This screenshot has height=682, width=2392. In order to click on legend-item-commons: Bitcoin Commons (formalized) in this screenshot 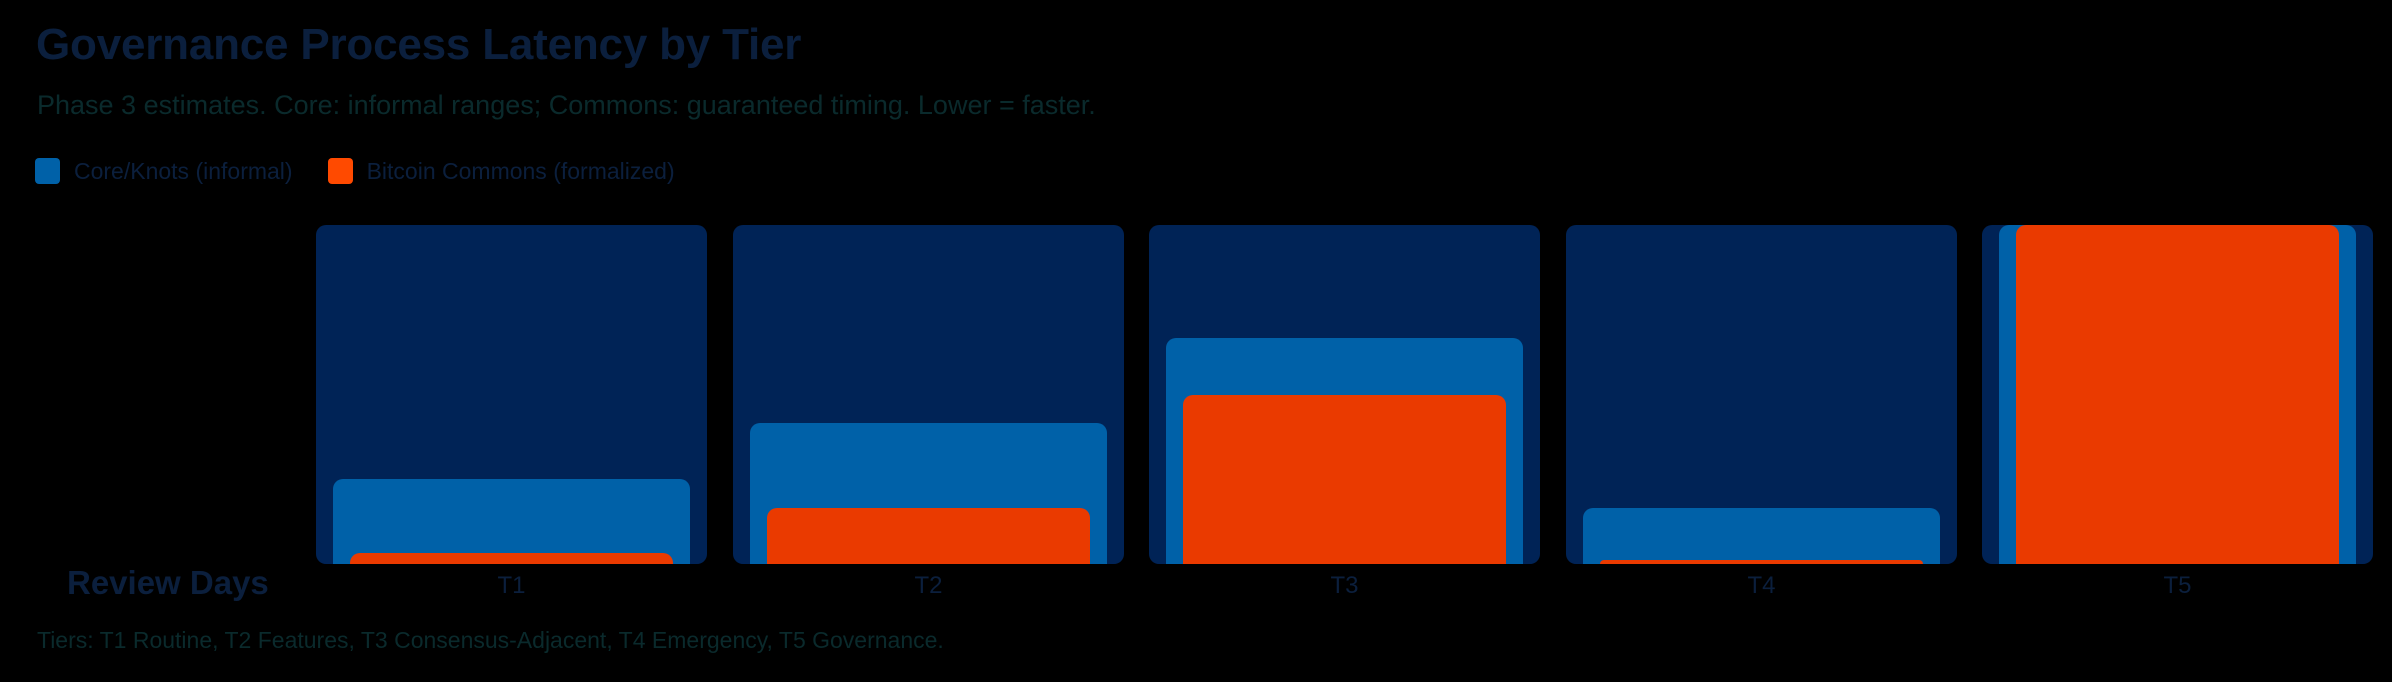, I will do `click(501, 171)`.